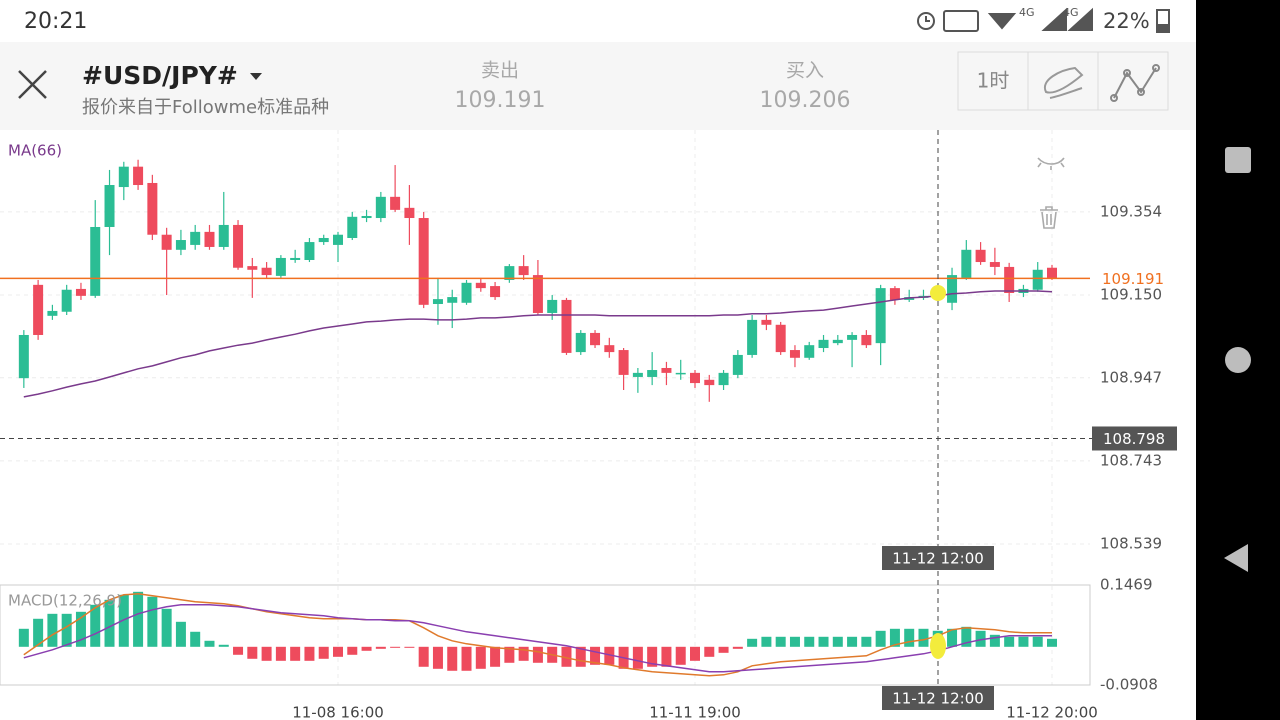 This screenshot has height=720, width=1280. Describe the element at coordinates (1236, 558) in the screenshot. I see `back-button` at that location.